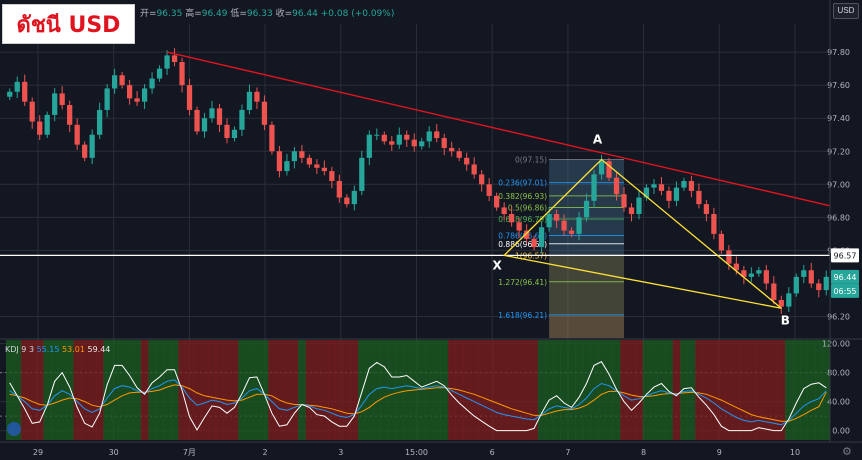 The width and height of the screenshot is (862, 460). What do you see at coordinates (845, 277) in the screenshot?
I see `last-price-label: 96.44` at bounding box center [845, 277].